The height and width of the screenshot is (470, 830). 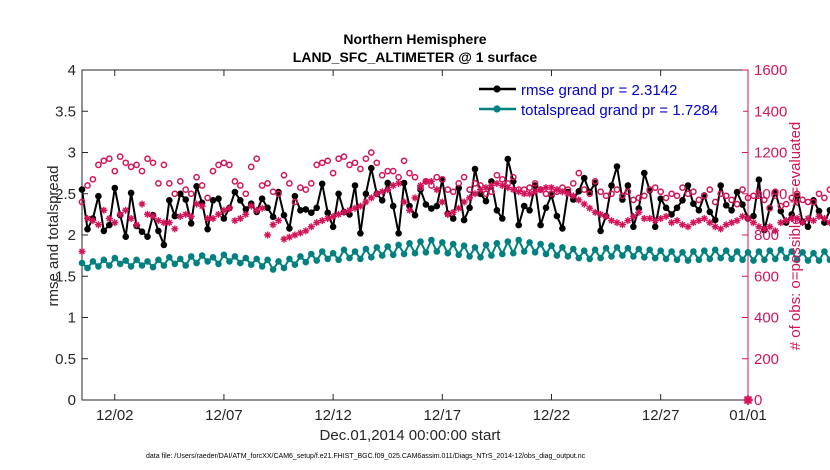 I want to click on x-tick-label: 12/17, so click(x=443, y=415).